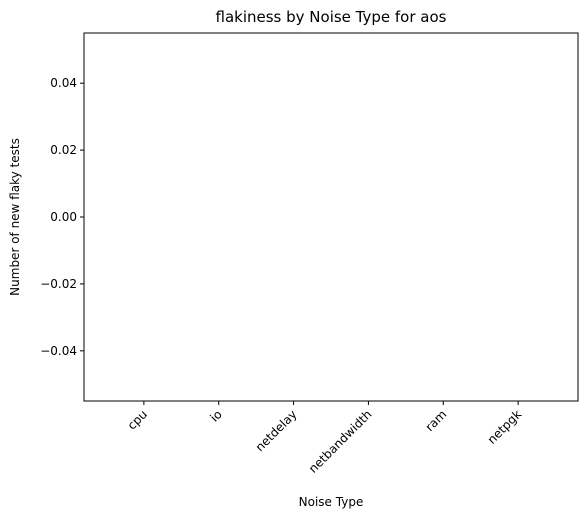 This screenshot has width=587, height=519. Describe the element at coordinates (331, 502) in the screenshot. I see `x-axis-label: Noise Type` at that location.